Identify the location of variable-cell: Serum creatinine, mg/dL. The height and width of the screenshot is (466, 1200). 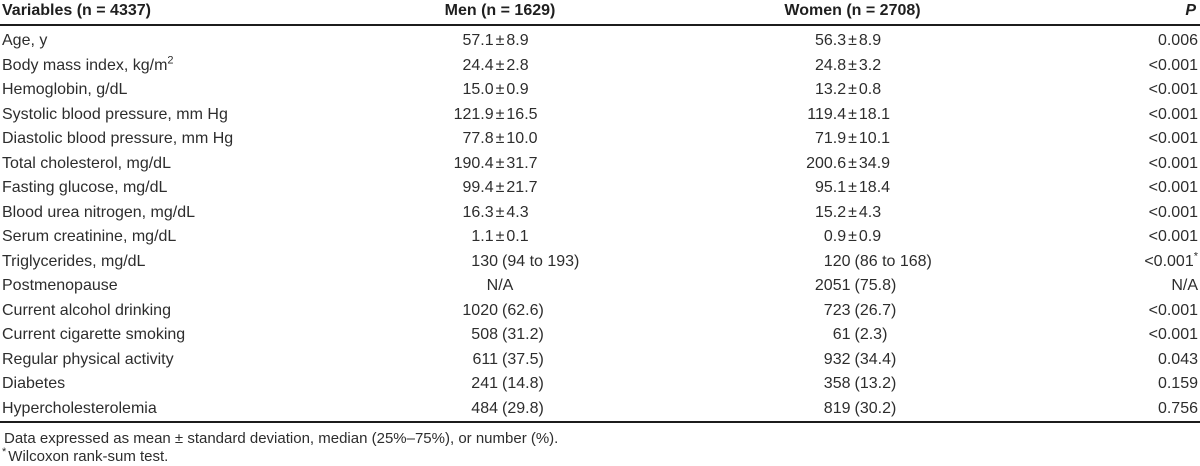
(172, 237).